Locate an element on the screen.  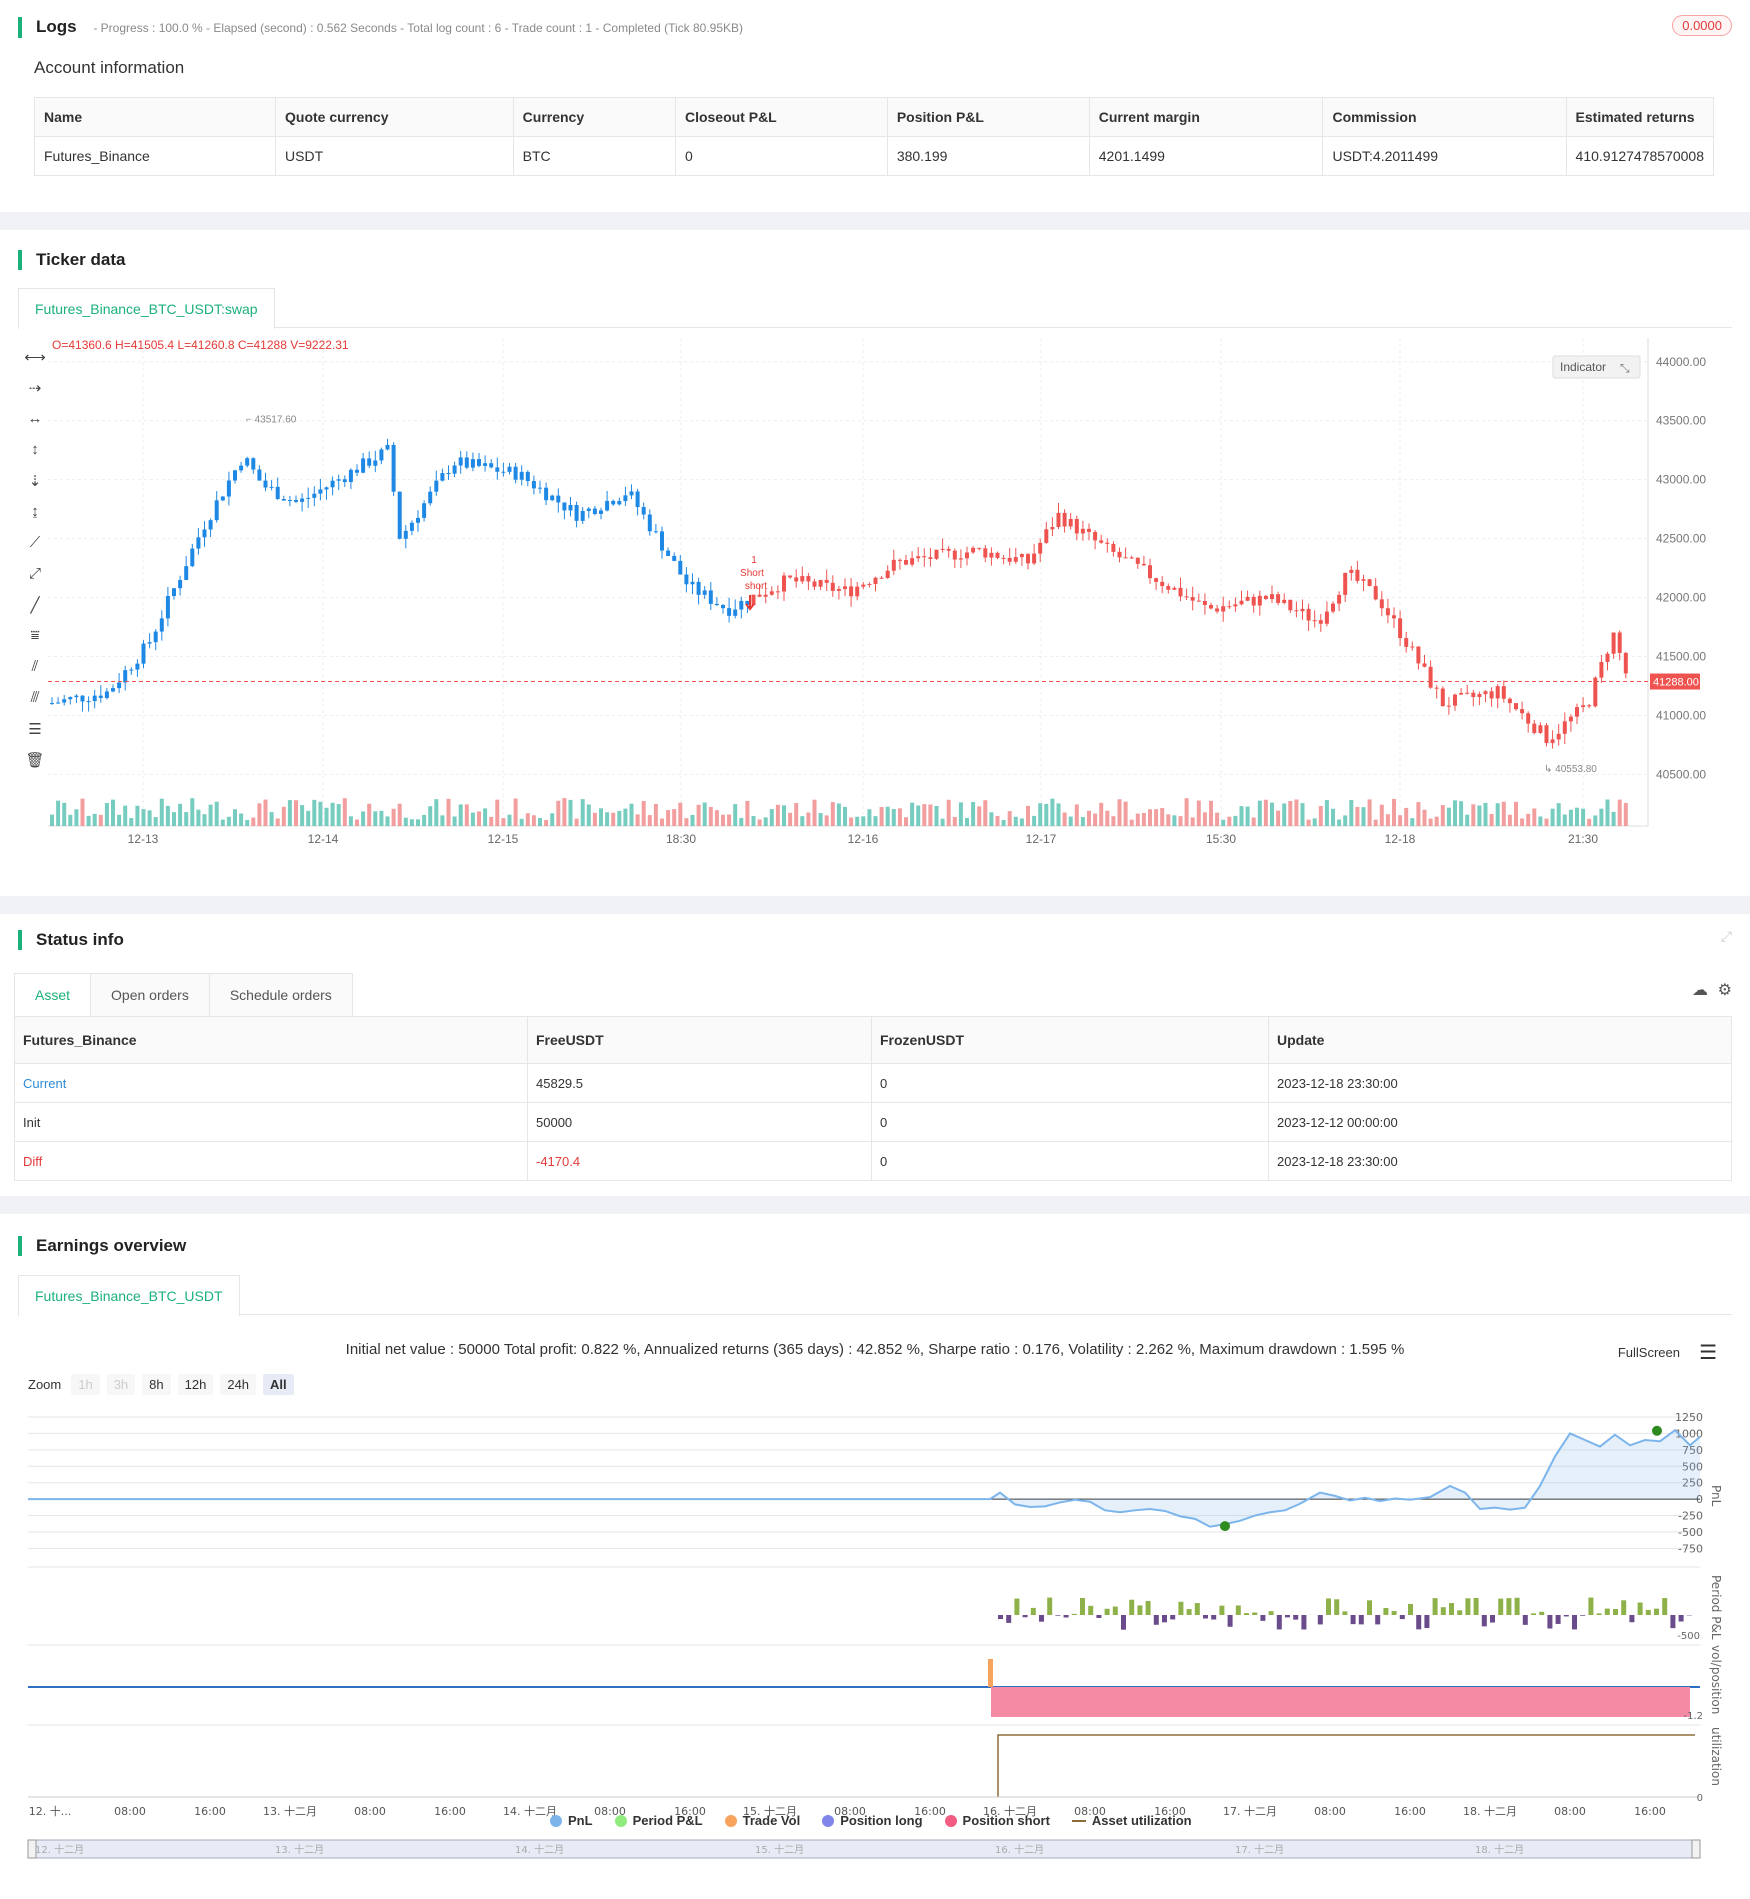
menu-icon: ☰ is located at coordinates (1708, 1353).